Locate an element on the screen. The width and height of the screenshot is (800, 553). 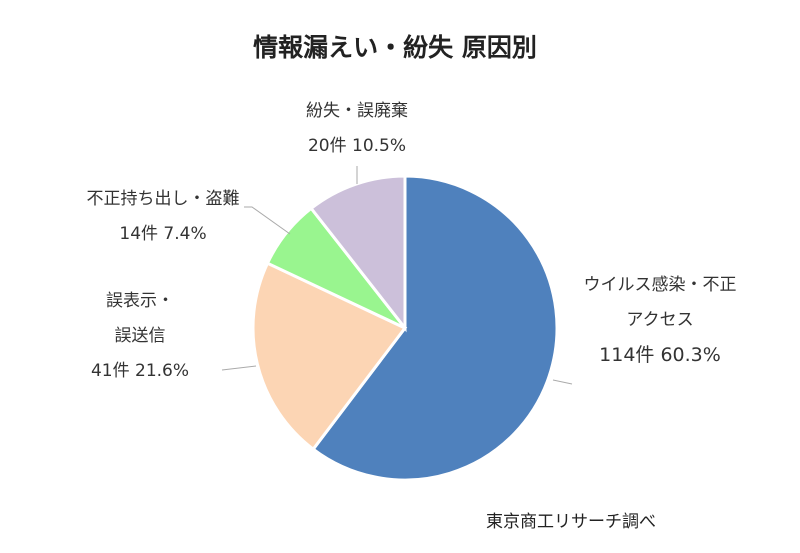
source-note: 東京商工リサーチ調べ is located at coordinates (571, 522).